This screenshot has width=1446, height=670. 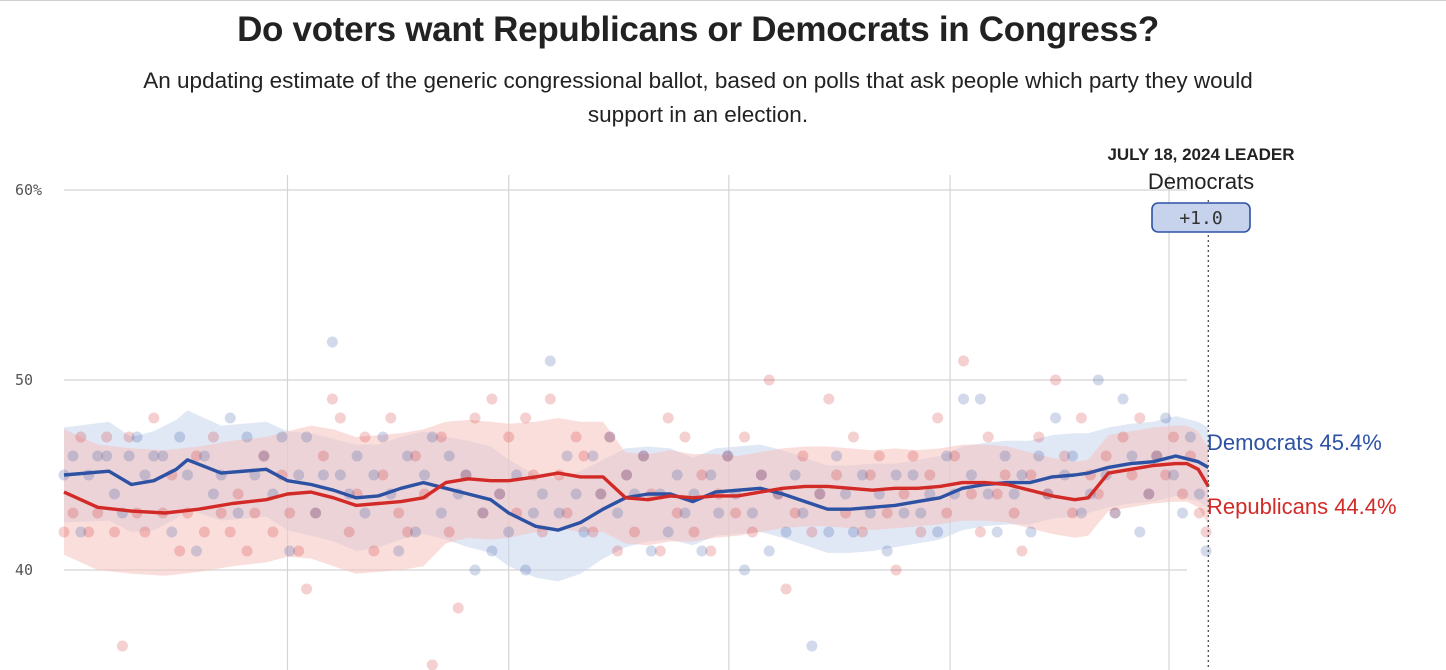 I want to click on y-tick-label-50: 50, so click(x=24, y=380).